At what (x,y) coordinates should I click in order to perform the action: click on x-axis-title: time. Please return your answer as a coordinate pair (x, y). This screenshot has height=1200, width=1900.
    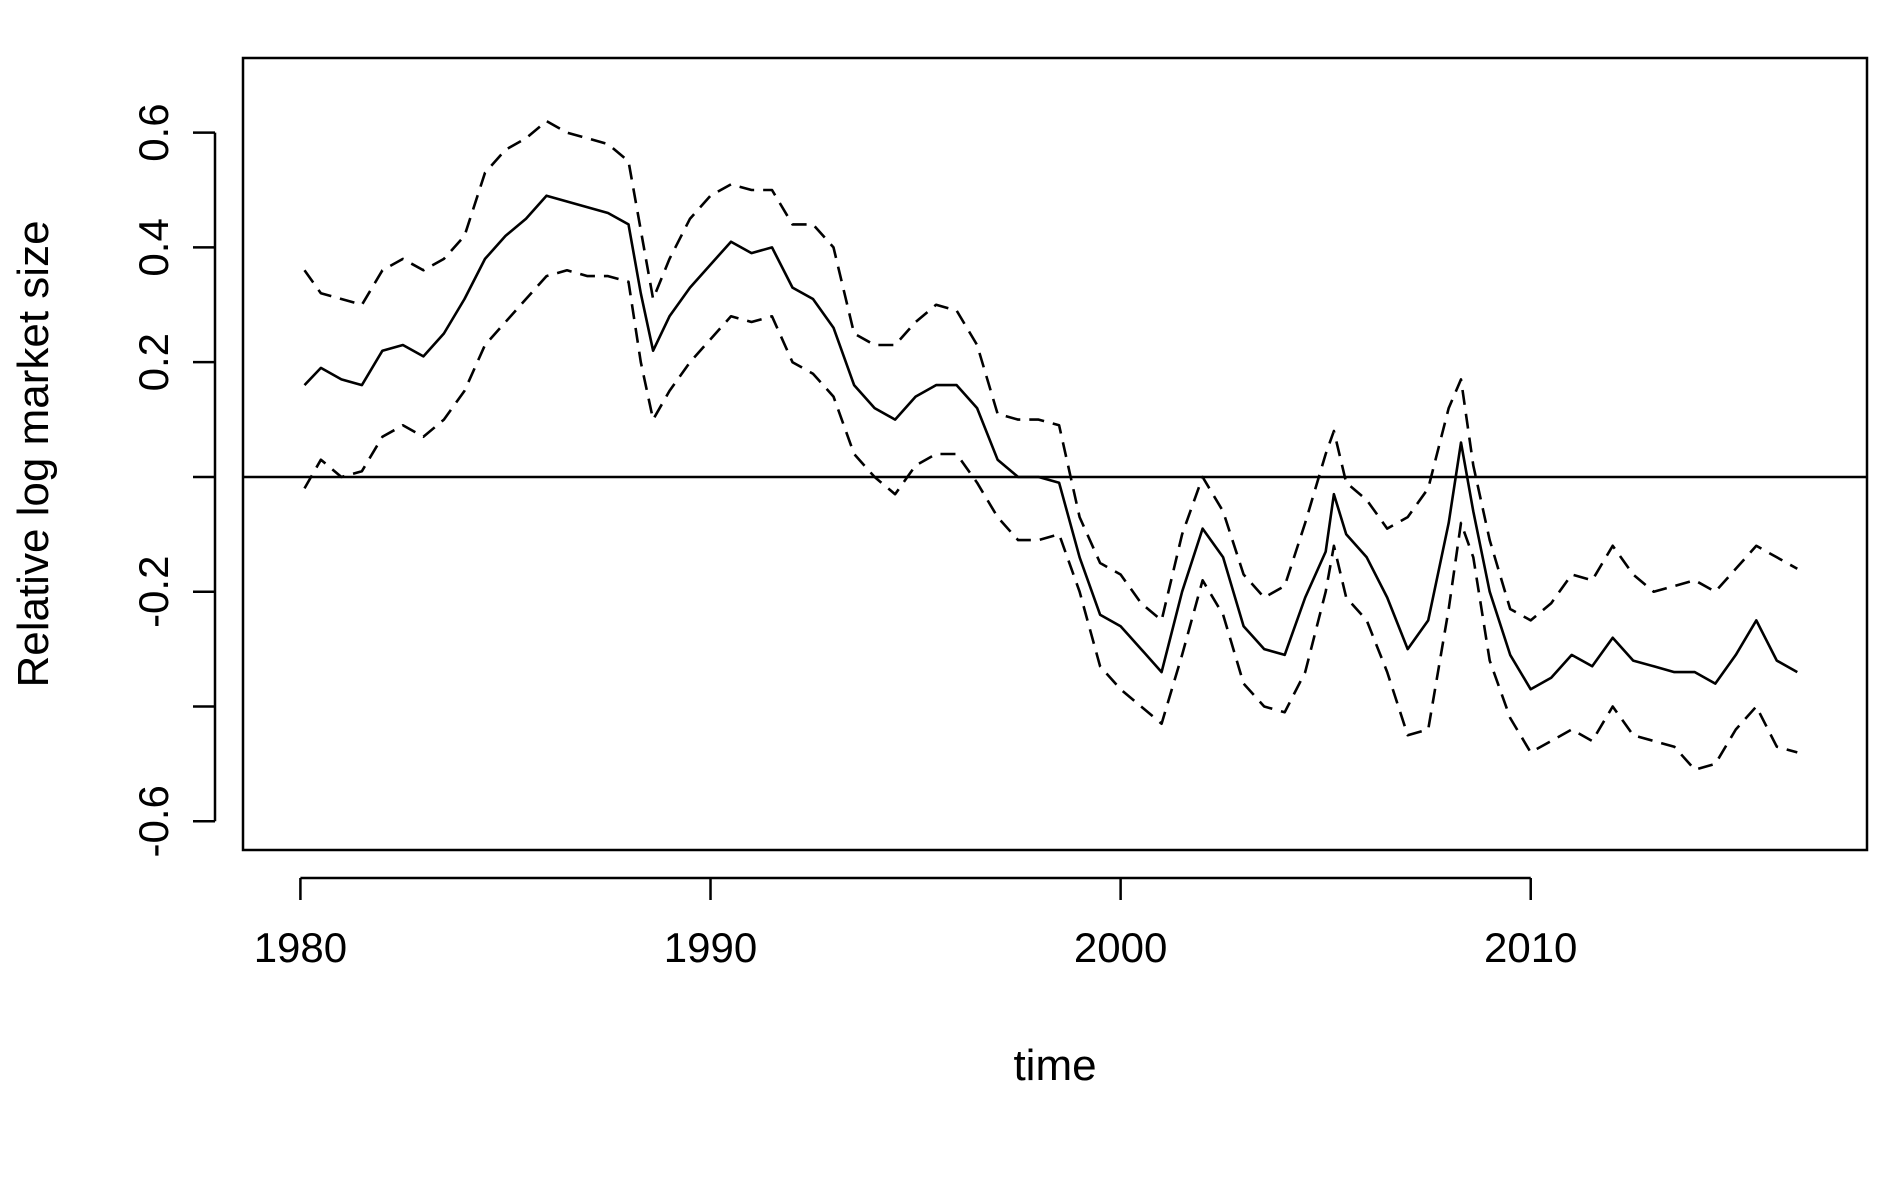
    Looking at the image, I should click on (1054, 1065).